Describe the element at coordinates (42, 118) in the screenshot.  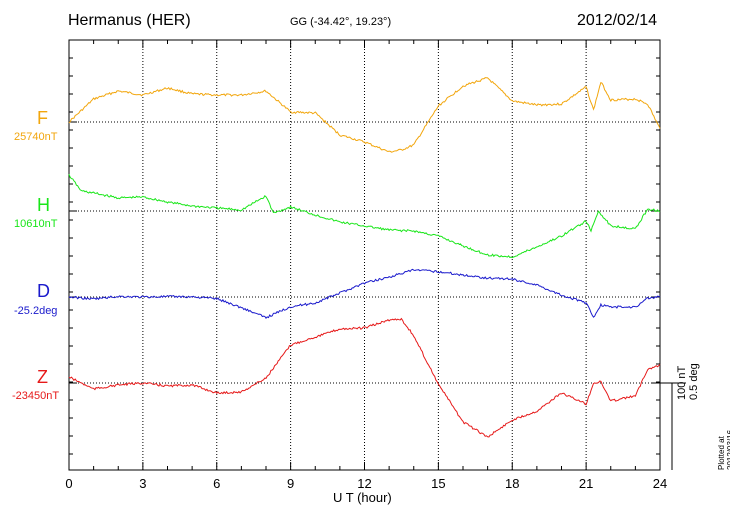
I see `component-label-f: F` at that location.